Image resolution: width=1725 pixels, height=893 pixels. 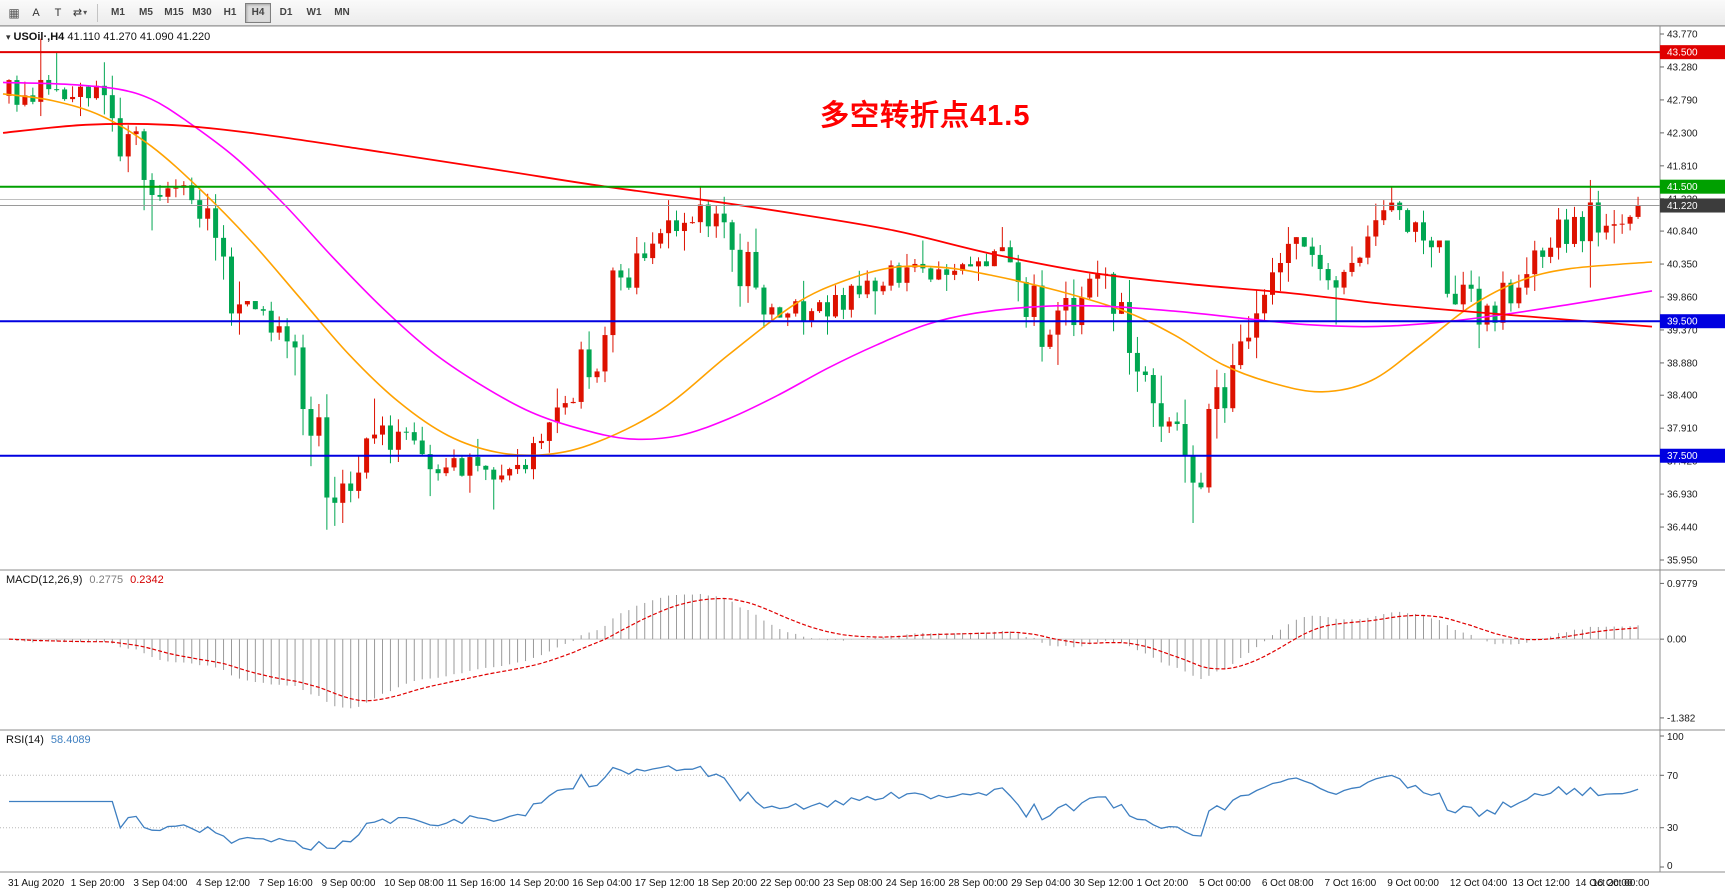 I want to click on svg-text: 39.370, so click(x=1682, y=330).